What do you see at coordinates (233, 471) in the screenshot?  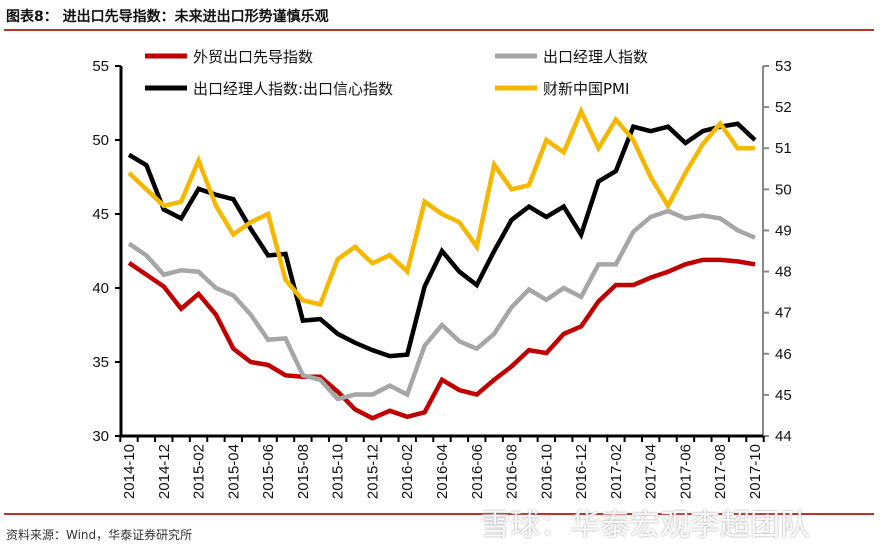 I see `x-tick-label: 2015-04` at bounding box center [233, 471].